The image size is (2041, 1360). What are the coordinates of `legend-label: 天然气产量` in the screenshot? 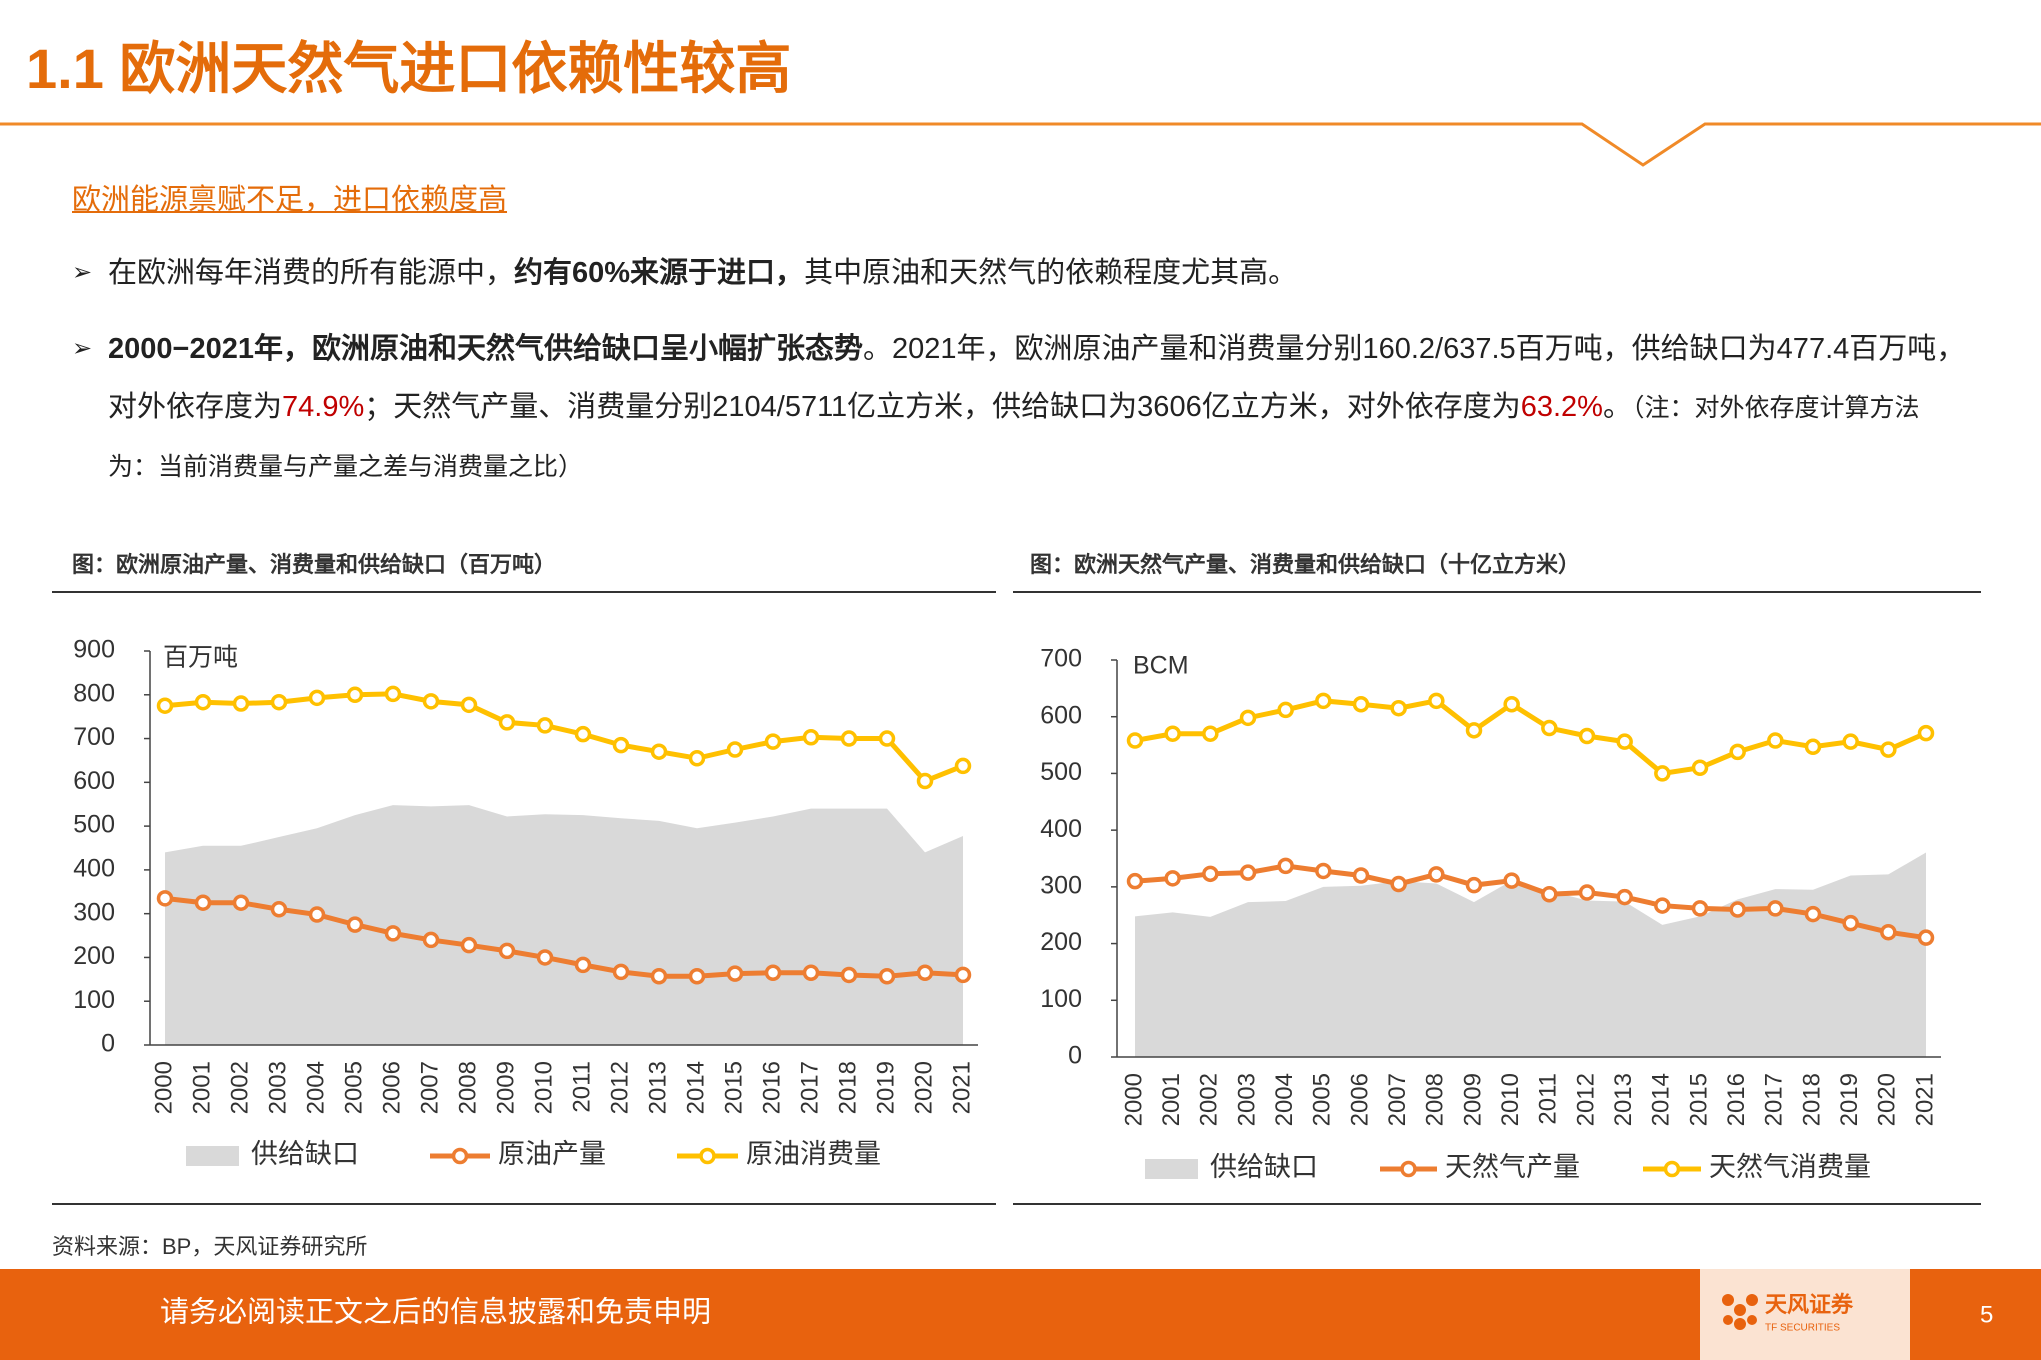 It's located at (1512, 1167).